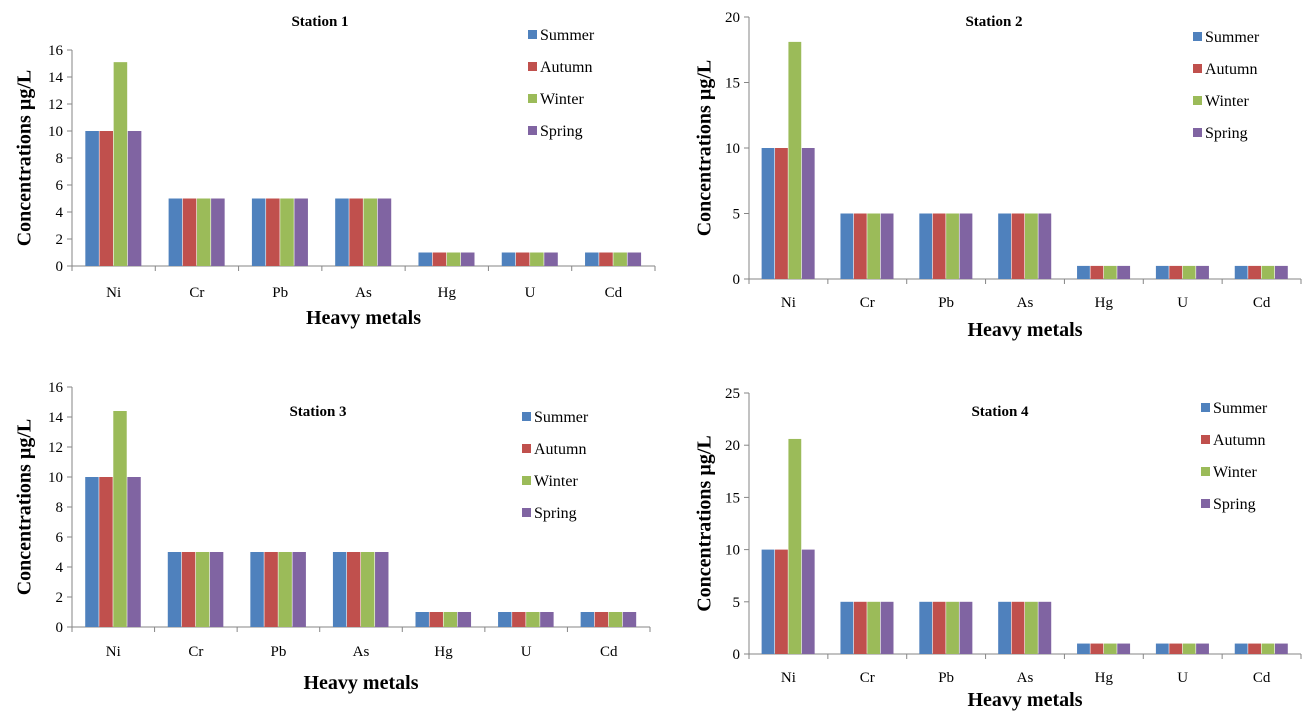 The image size is (1309, 718). Describe the element at coordinates (732, 394) in the screenshot. I see `y-tick-label: 25` at that location.